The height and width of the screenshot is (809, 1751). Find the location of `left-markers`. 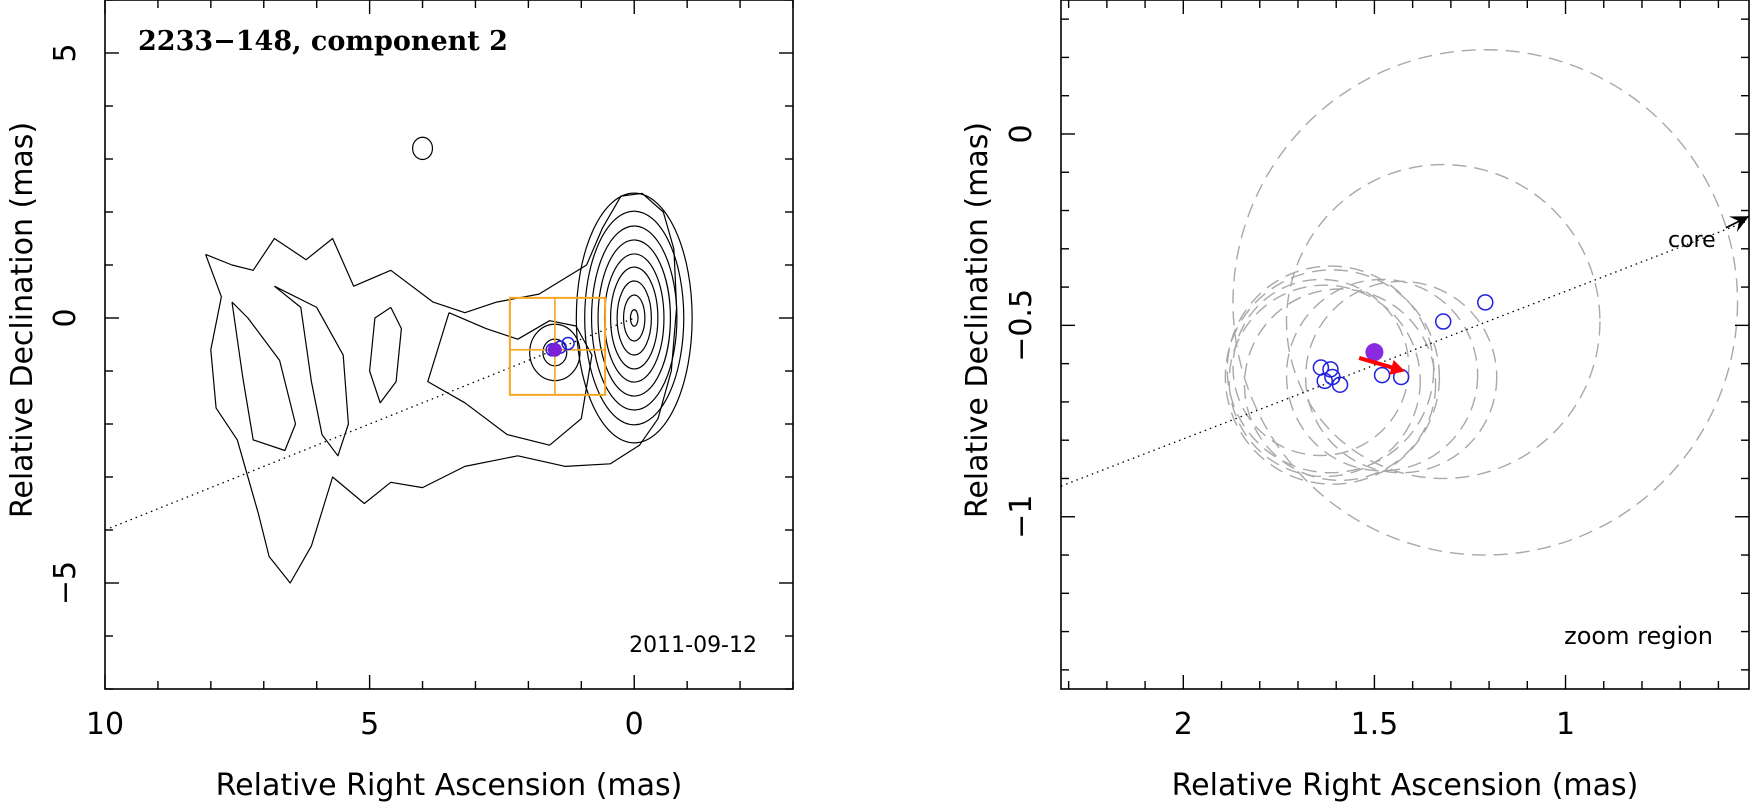

left-markers is located at coordinates (557, 346).